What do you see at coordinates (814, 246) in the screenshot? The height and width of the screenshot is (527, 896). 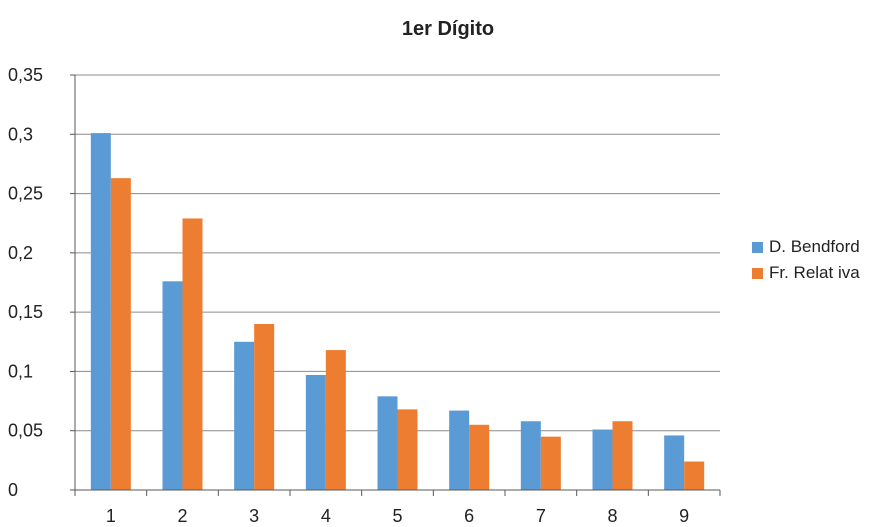 I see `legend-label-d-bendford: D. Bendford` at bounding box center [814, 246].